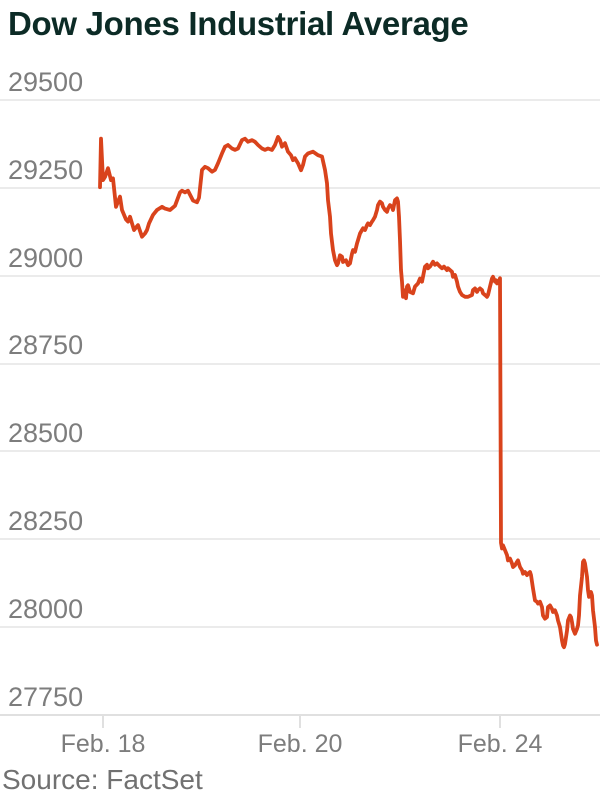 The height and width of the screenshot is (800, 600). I want to click on y-axis-label: 29500, so click(46, 82).